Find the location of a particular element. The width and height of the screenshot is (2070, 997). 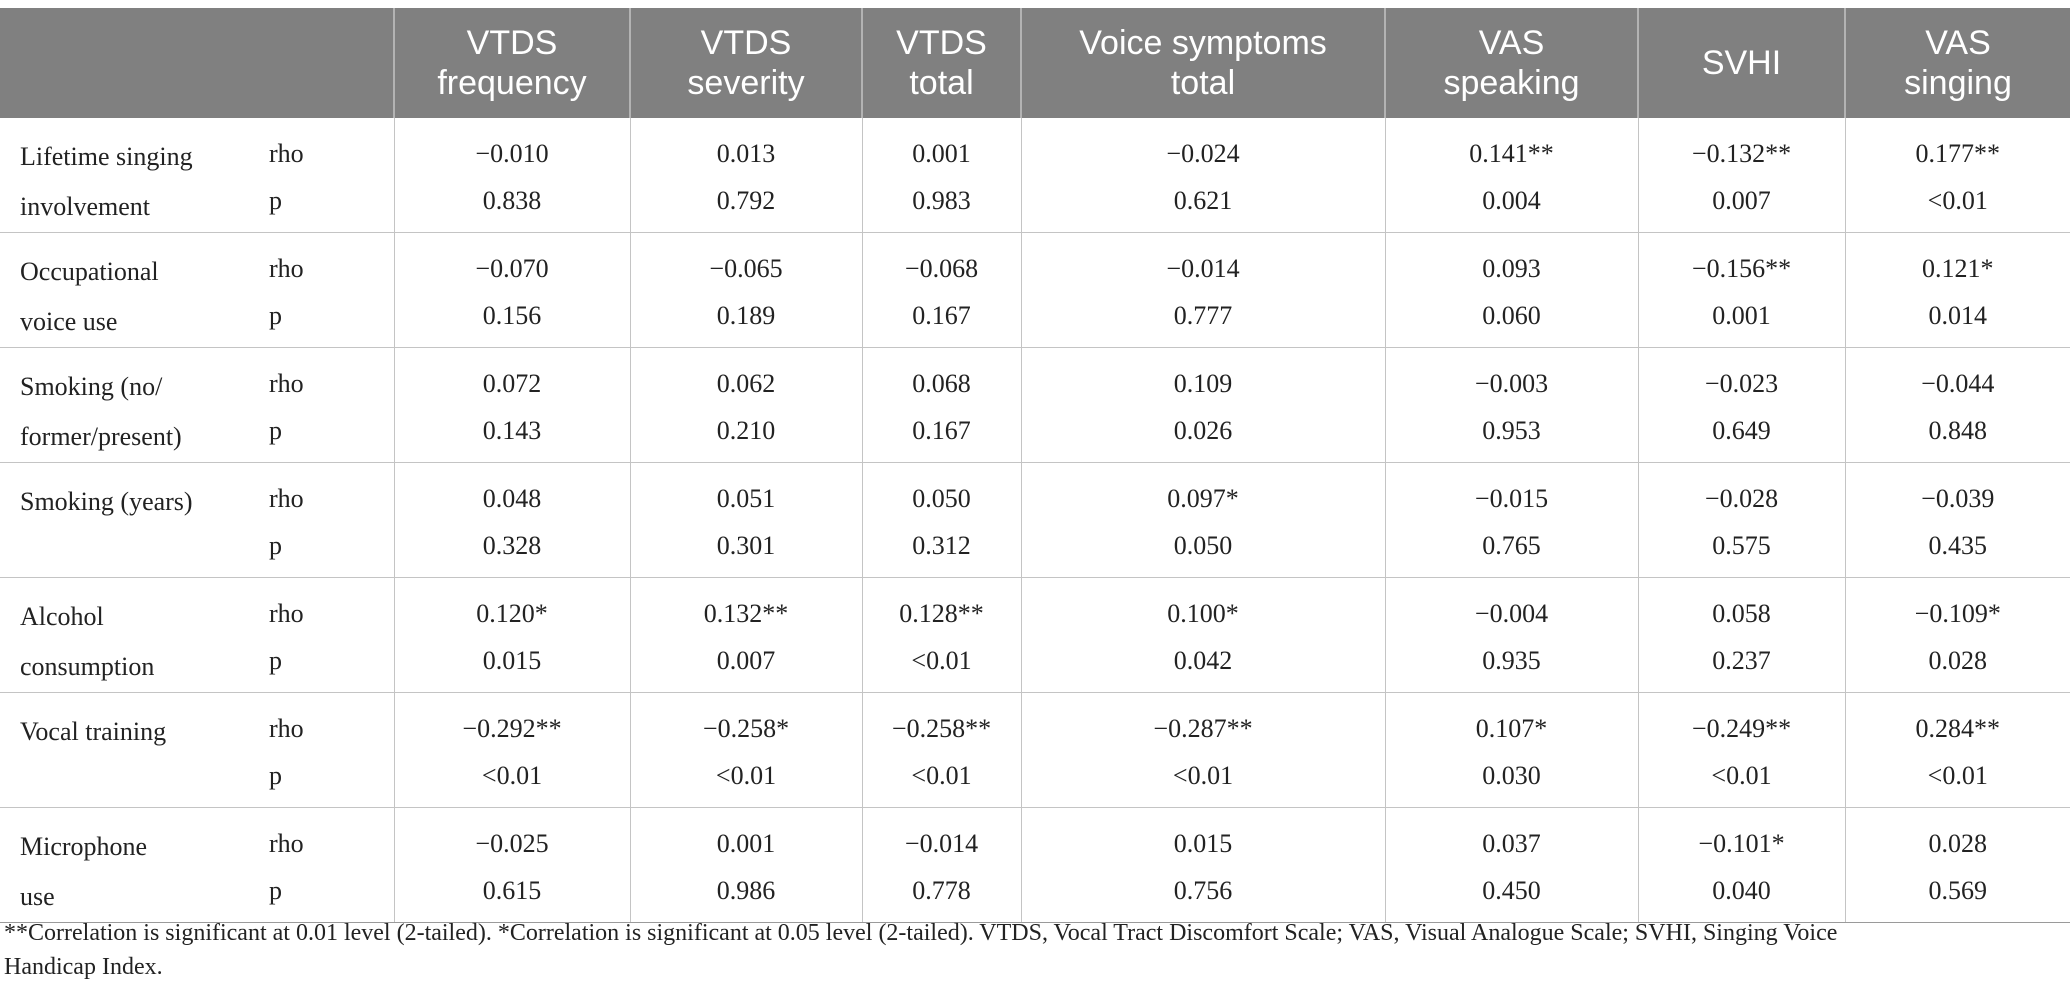

p-cell: 0.007 is located at coordinates (1742, 204).